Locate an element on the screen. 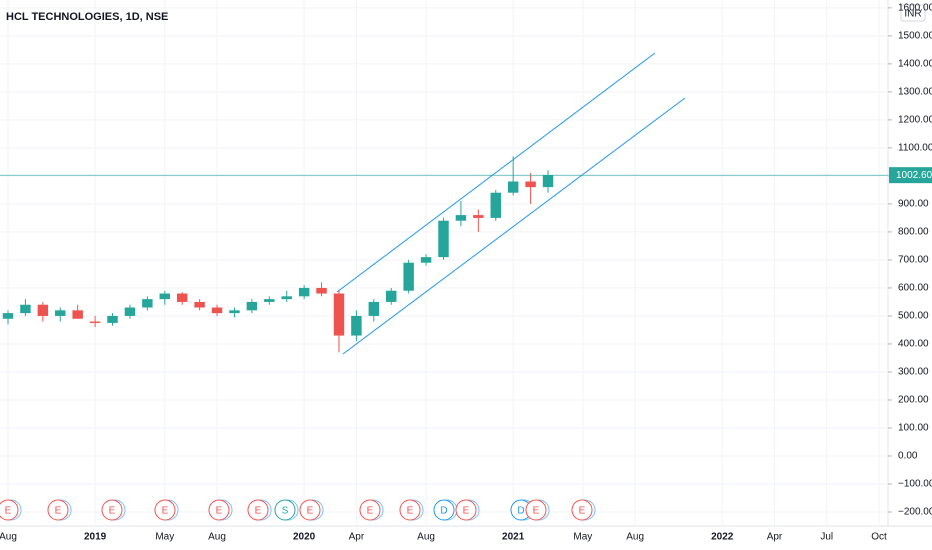  y-tick-label: 1500.00 is located at coordinates (915, 35).